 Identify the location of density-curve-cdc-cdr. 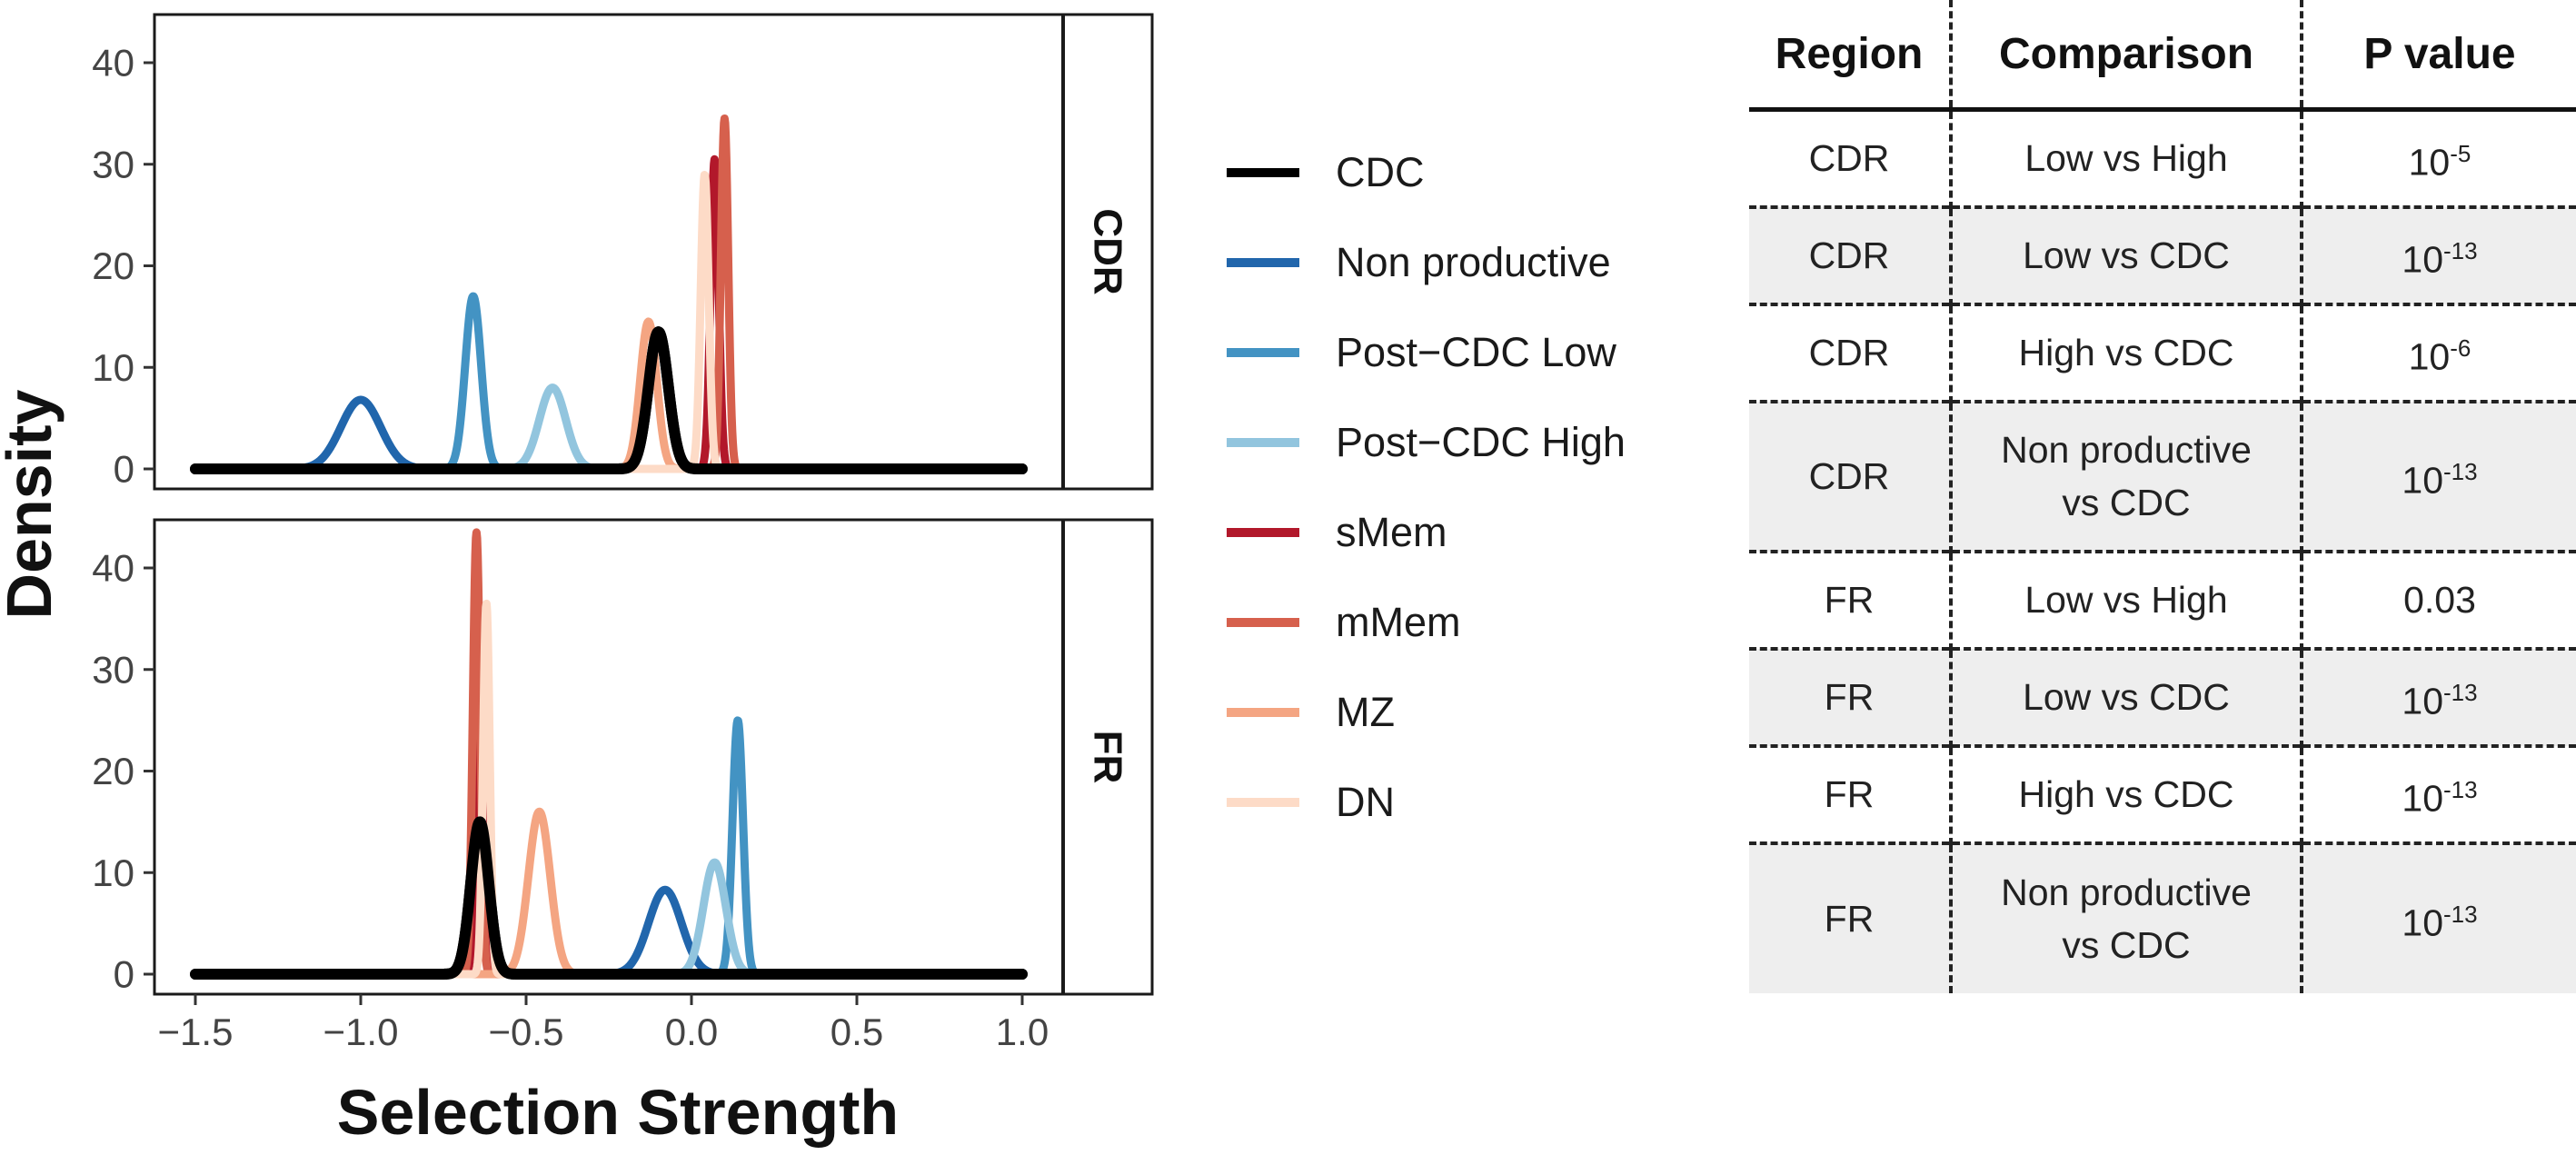
(609, 400).